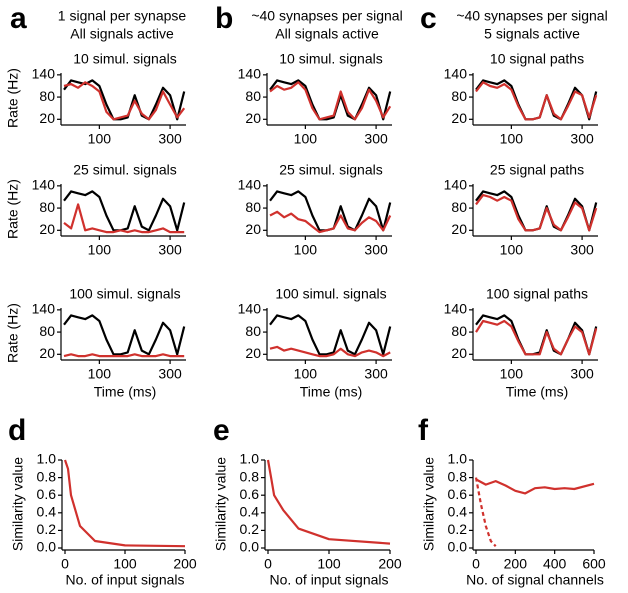  Describe the element at coordinates (458, 494) in the screenshot. I see `y-tick-label: 0.6` at that location.